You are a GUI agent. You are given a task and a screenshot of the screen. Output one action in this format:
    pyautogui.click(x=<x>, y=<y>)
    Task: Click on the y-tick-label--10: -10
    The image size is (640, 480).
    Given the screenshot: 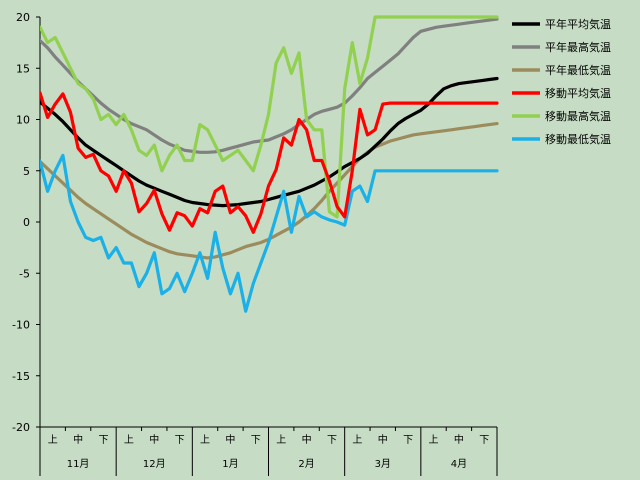 What is the action you would take?
    pyautogui.click(x=21, y=325)
    